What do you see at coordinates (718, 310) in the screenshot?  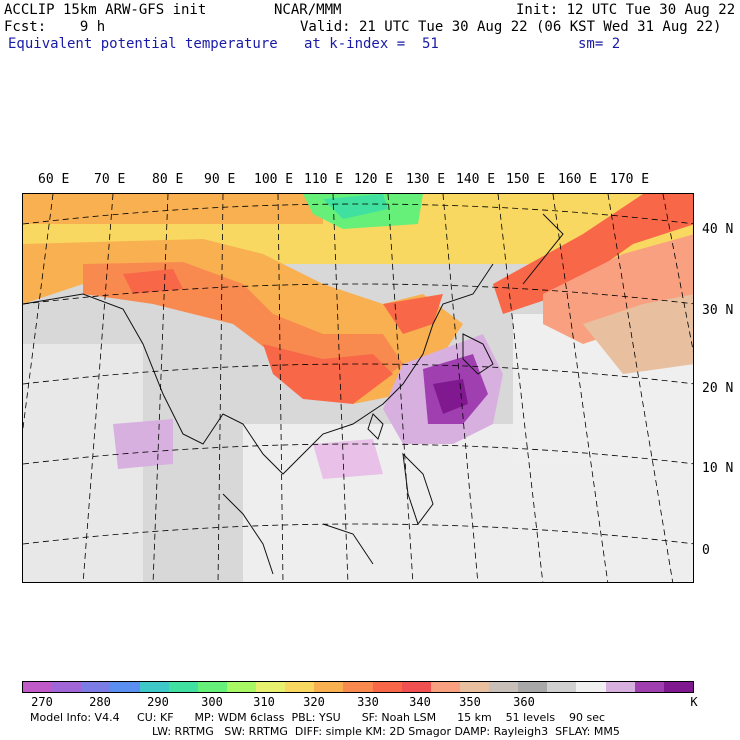 I see `latitude-label: 30 N` at bounding box center [718, 310].